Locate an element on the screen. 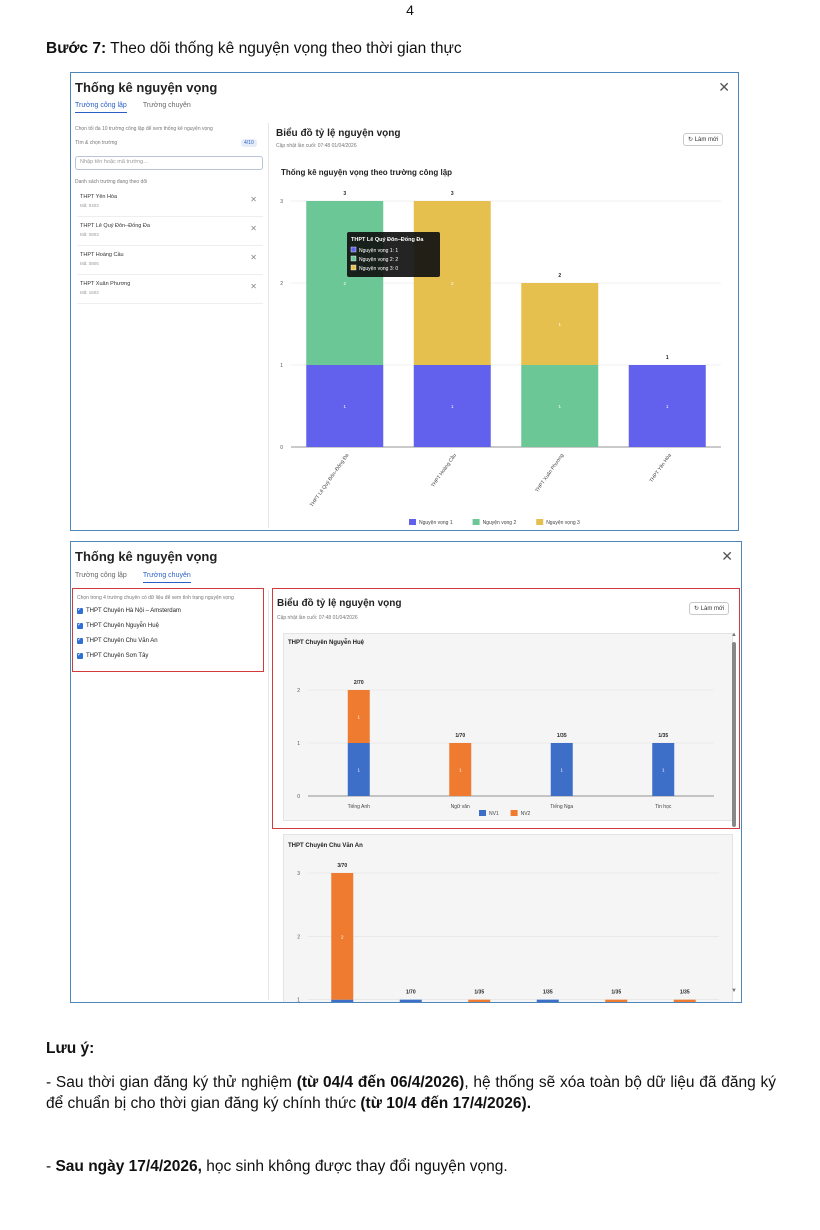 The height and width of the screenshot is (1230, 820). close-icon-2: ✕ is located at coordinates (727, 556).